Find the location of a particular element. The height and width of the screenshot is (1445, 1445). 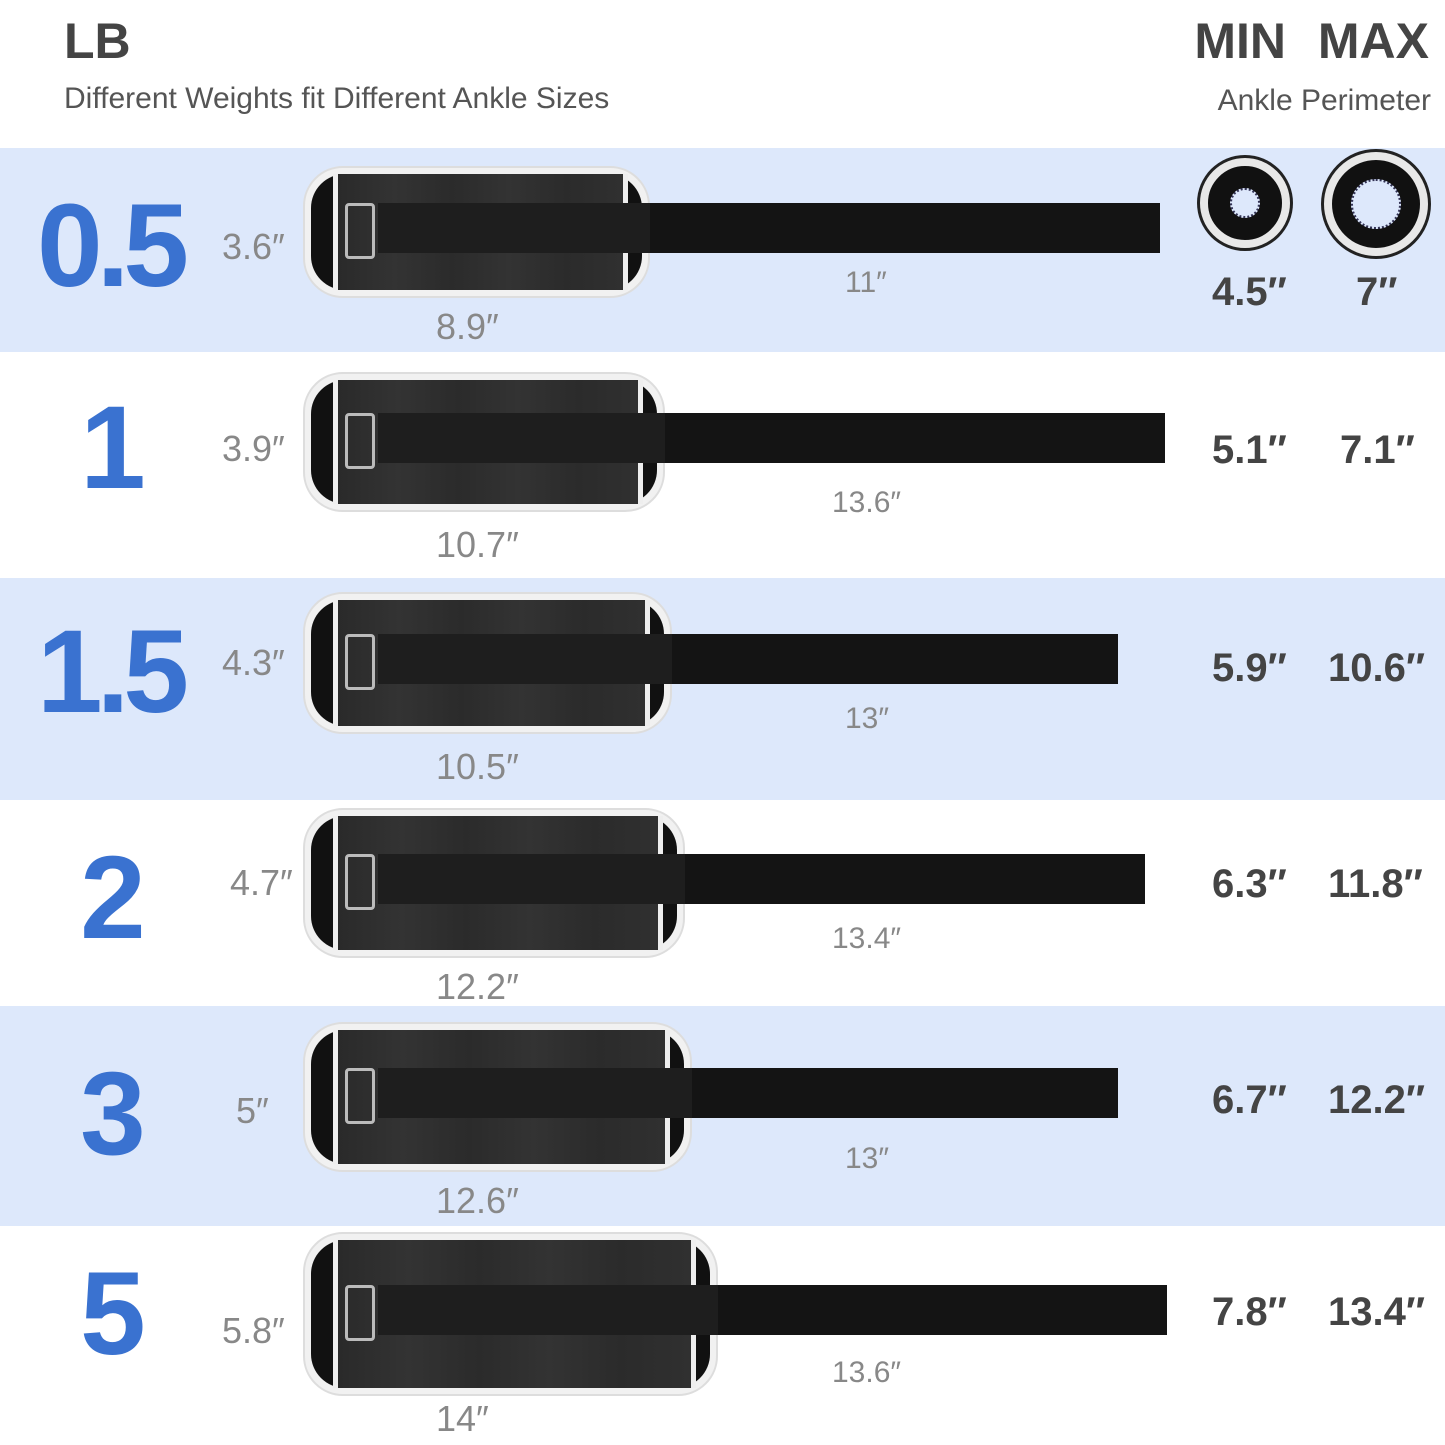

height-dimension: 4.7″ is located at coordinates (261, 882).